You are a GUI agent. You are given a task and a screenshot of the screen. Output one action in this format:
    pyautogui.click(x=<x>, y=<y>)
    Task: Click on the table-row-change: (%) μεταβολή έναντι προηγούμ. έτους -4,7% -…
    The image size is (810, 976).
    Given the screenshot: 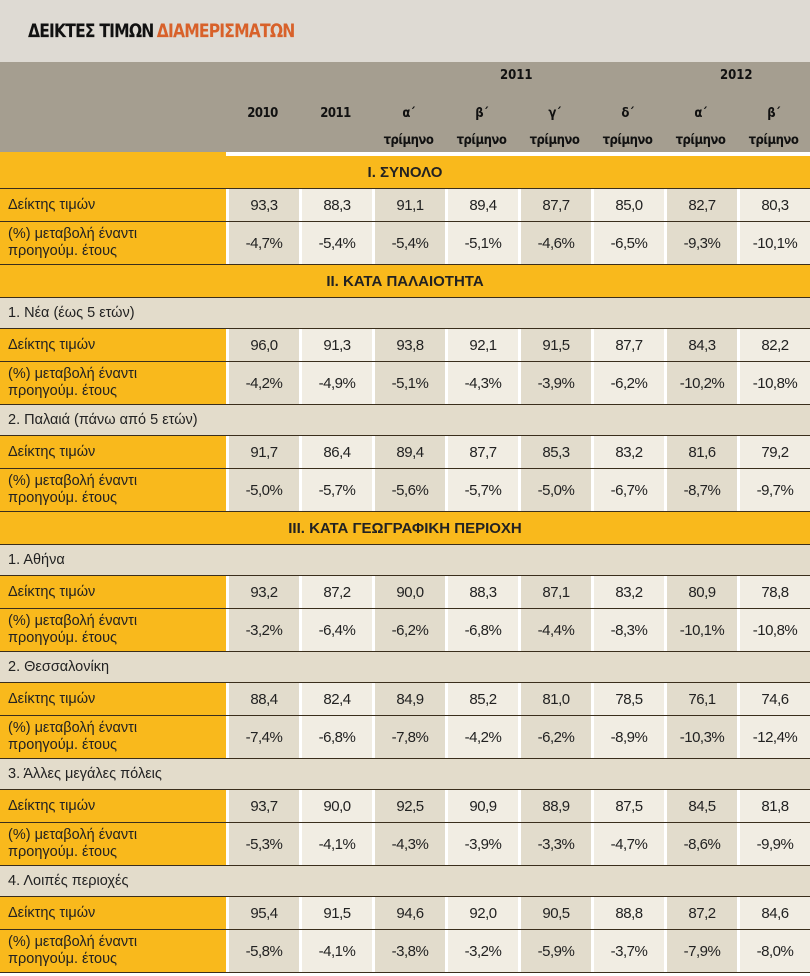 What is the action you would take?
    pyautogui.click(x=405, y=243)
    